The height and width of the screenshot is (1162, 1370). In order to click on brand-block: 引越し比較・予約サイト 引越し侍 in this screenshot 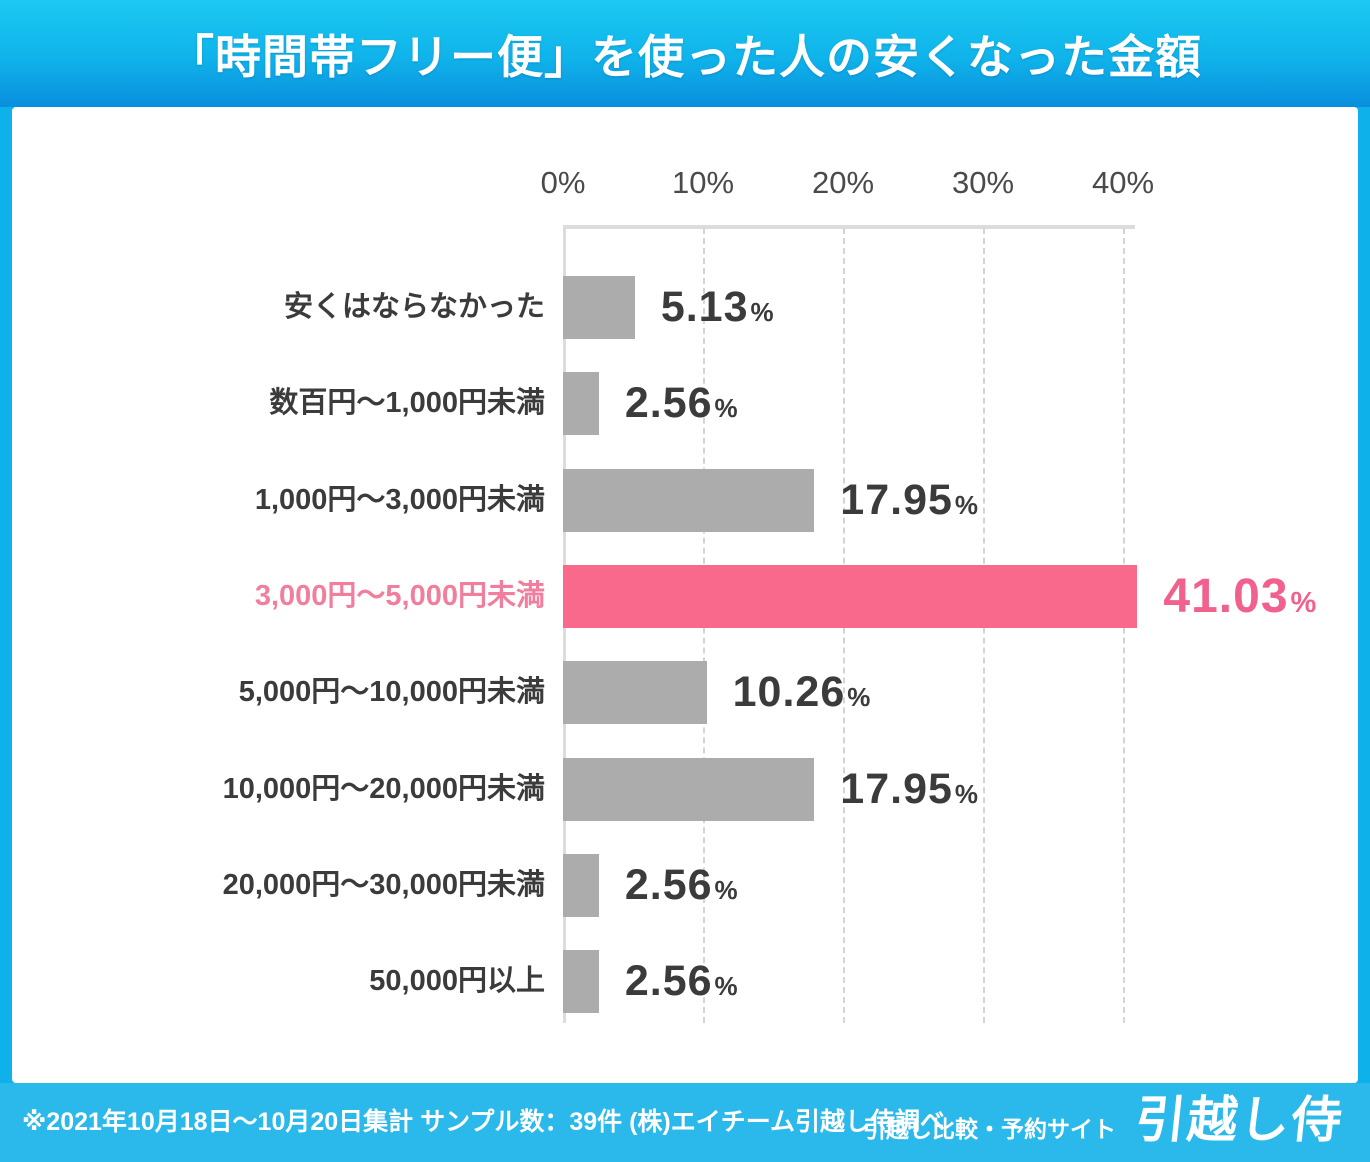, I will do `click(1105, 1116)`.